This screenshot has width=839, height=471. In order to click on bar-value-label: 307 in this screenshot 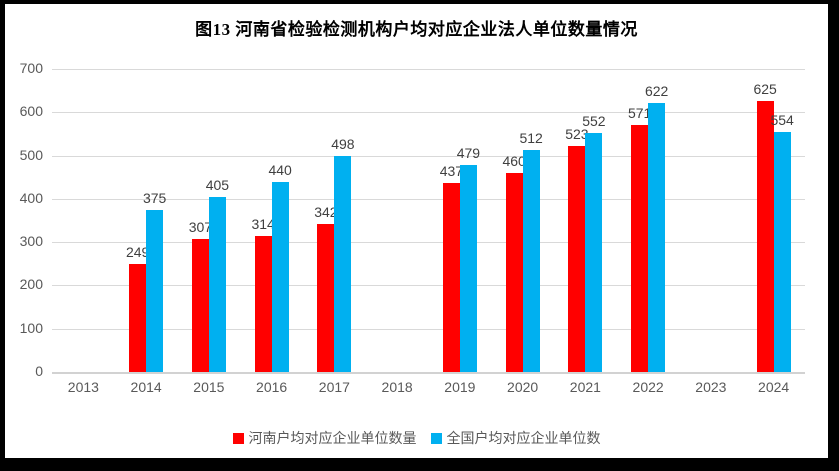, I will do `click(200, 227)`.